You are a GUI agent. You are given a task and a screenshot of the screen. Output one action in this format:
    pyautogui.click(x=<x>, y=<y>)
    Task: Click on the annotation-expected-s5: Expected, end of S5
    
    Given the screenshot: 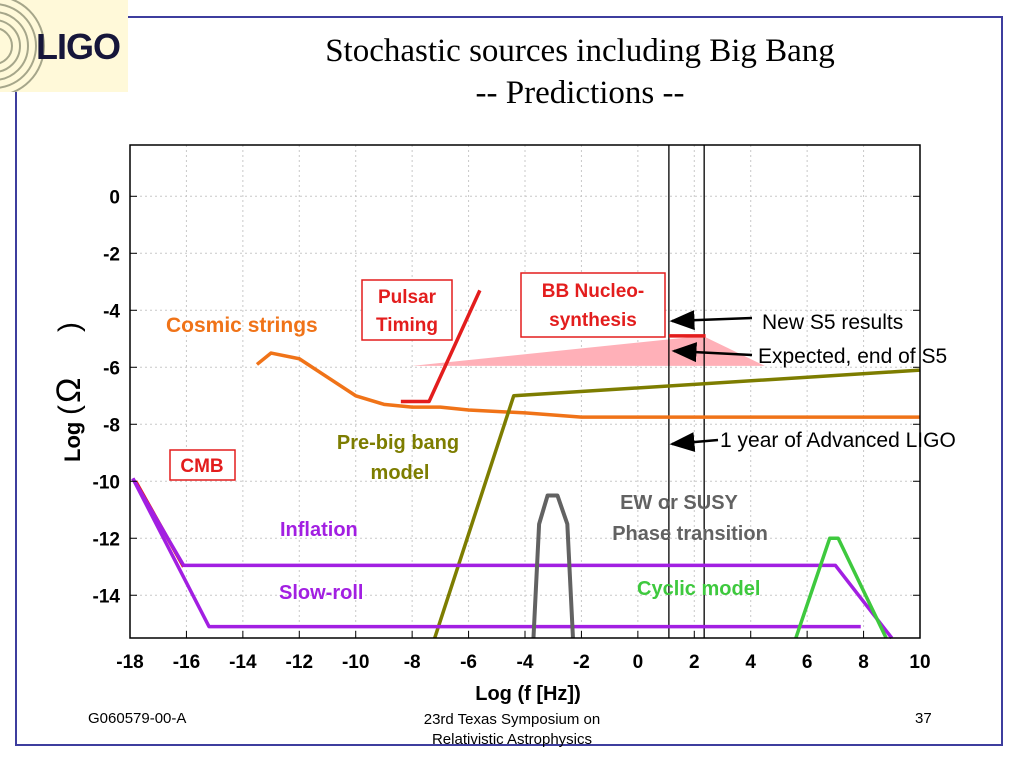 What is the action you would take?
    pyautogui.click(x=852, y=356)
    